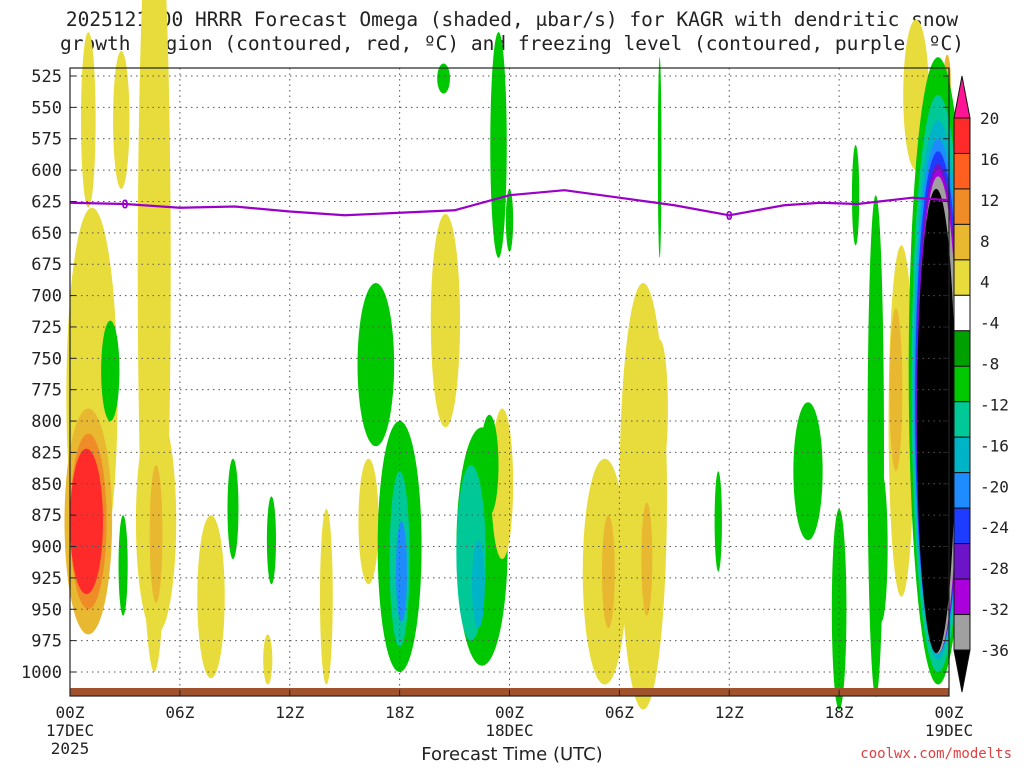 This screenshot has width=1024, height=768. I want to click on x-tick-year: 2025, so click(70, 748).